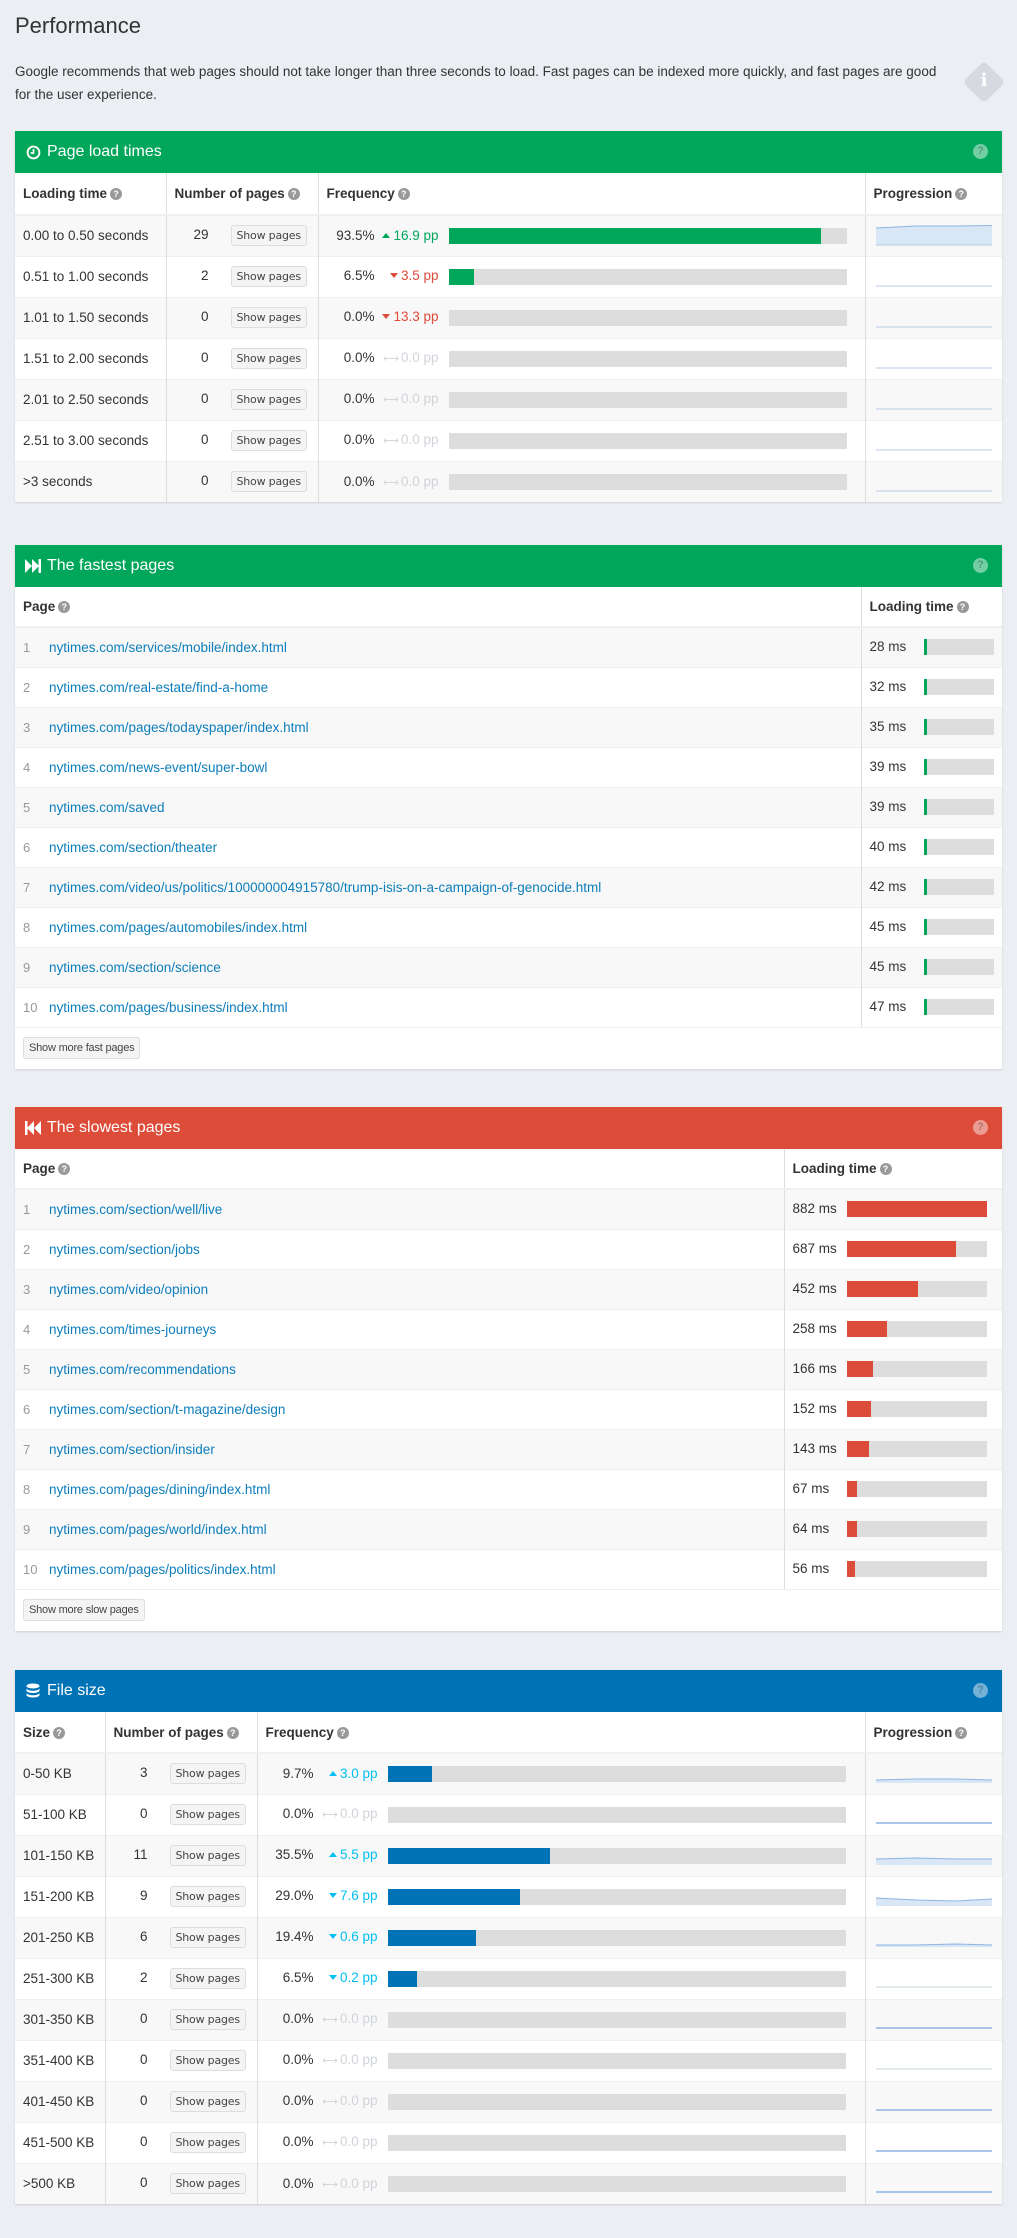 The image size is (1017, 2238). Describe the element at coordinates (160, 1489) in the screenshot. I see `page-link: nytimes.com/pages/dining/index.html` at that location.